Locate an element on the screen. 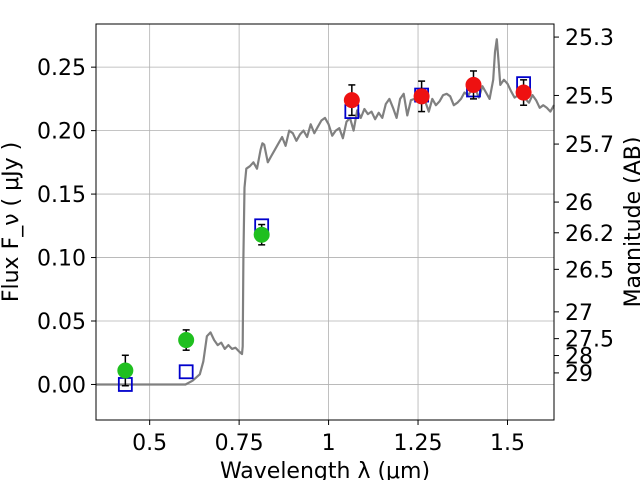 The width and height of the screenshot is (640, 480). right-tick-label-3: 26 is located at coordinates (579, 203).